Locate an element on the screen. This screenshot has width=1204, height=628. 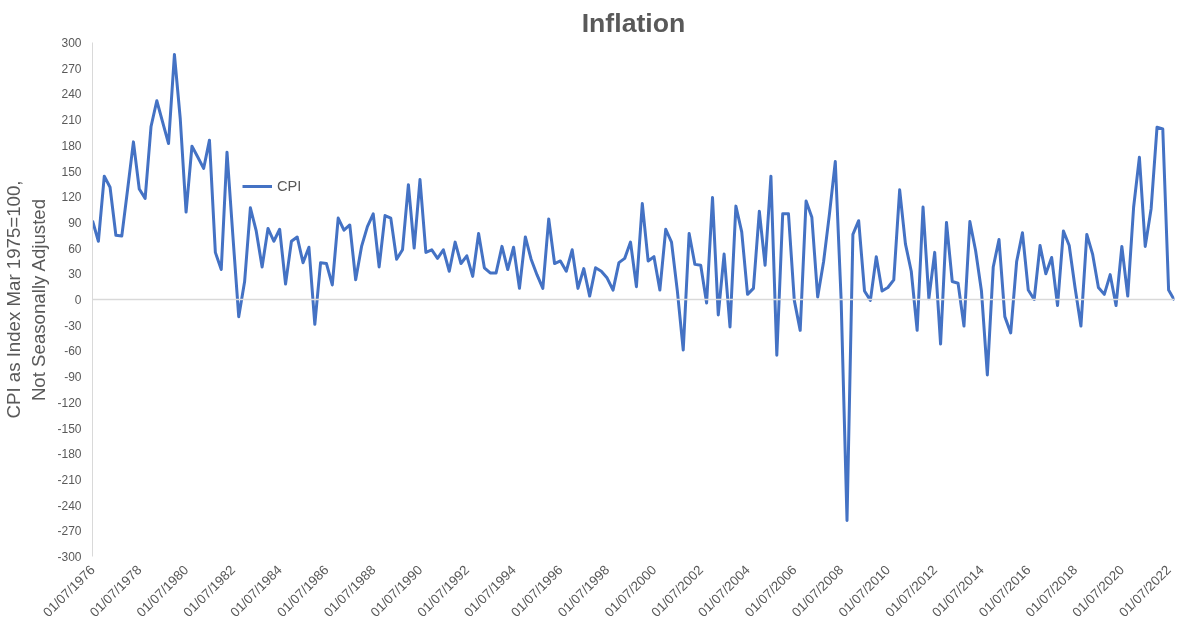
y-axis-title: CPI as Index Mar 1975=100, Not Seasonally Adjusted is located at coordinates (26, 299).